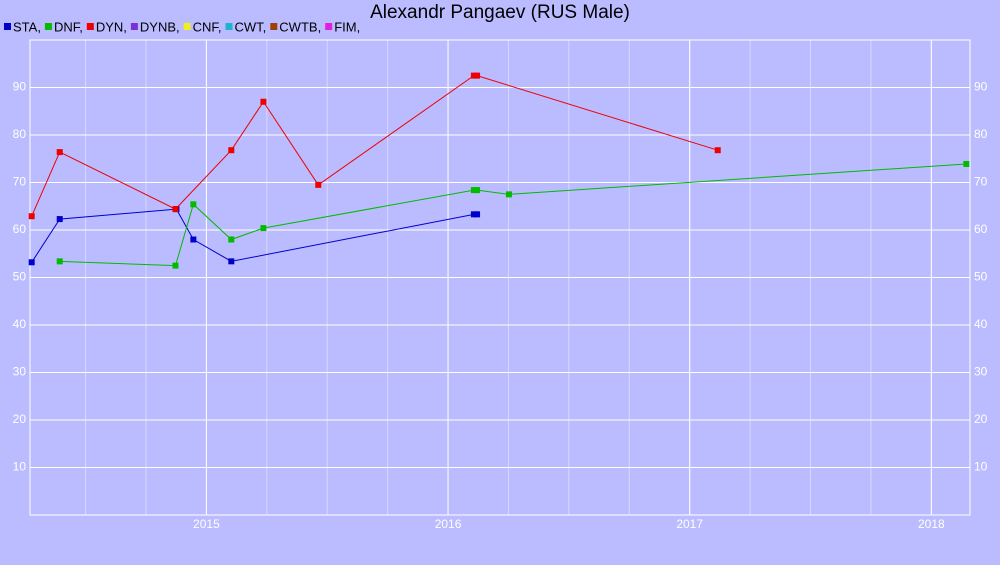 This screenshot has height=565, width=1000. What do you see at coordinates (981, 277) in the screenshot?
I see `y-tick-label-right: 50` at bounding box center [981, 277].